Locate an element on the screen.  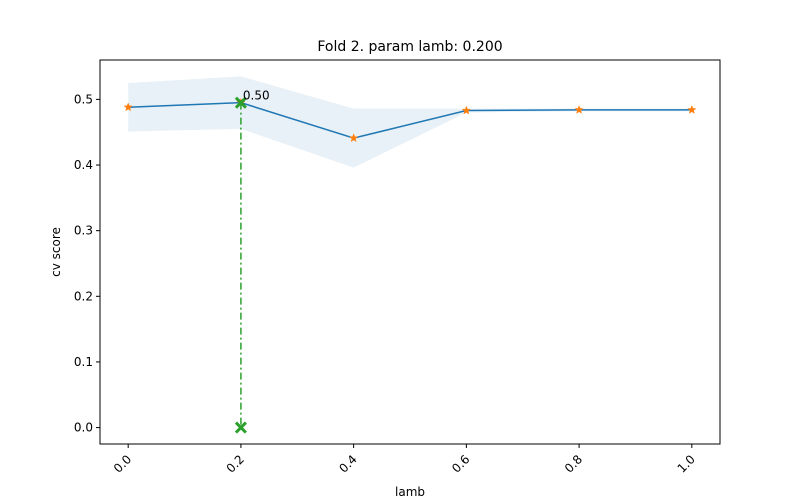
score-line is located at coordinates (410, 120).